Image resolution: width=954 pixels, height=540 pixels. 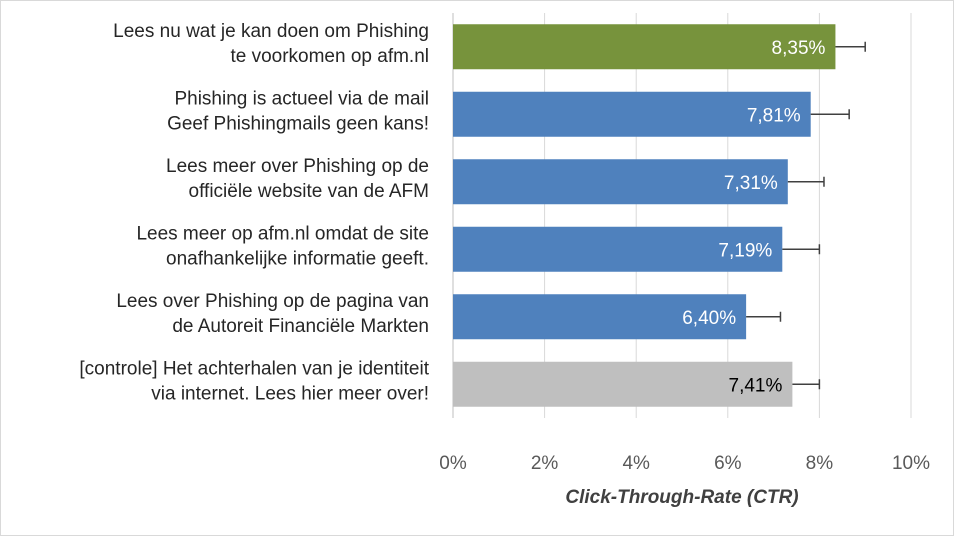 I want to click on data-label-5: 6,40%, so click(x=709, y=318).